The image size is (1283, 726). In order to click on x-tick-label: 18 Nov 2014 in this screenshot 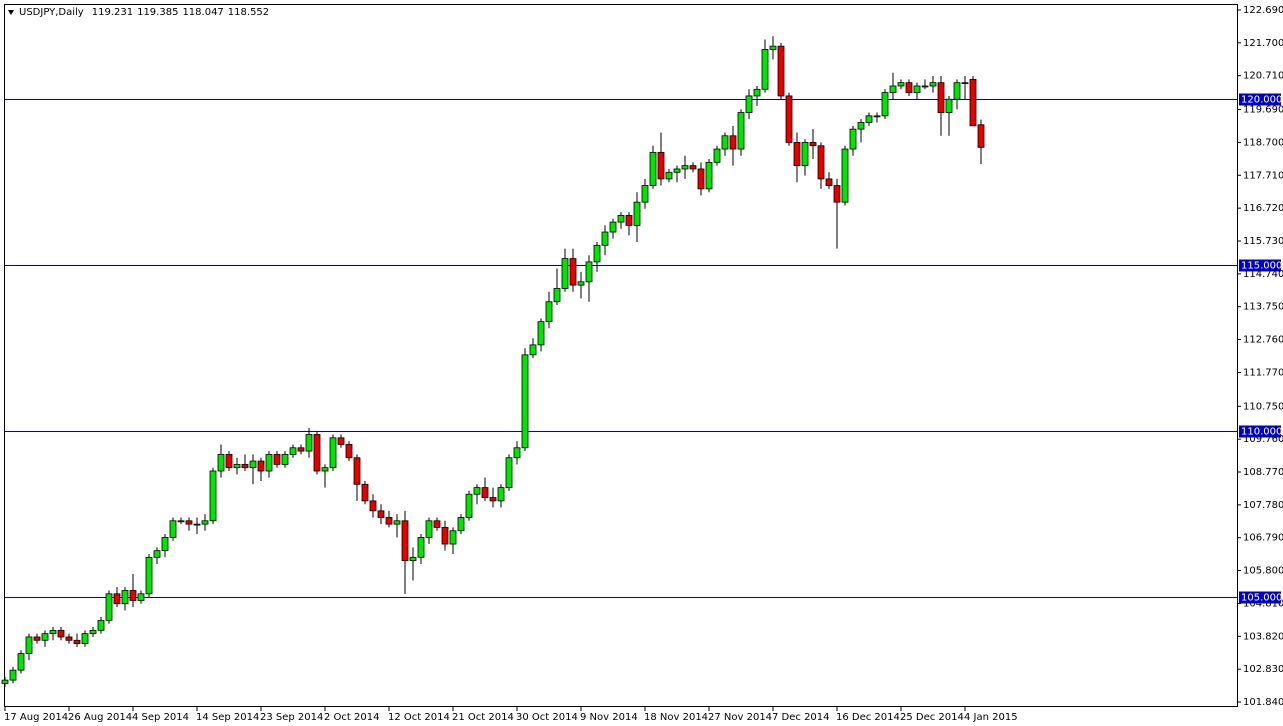, I will do `click(676, 717)`.